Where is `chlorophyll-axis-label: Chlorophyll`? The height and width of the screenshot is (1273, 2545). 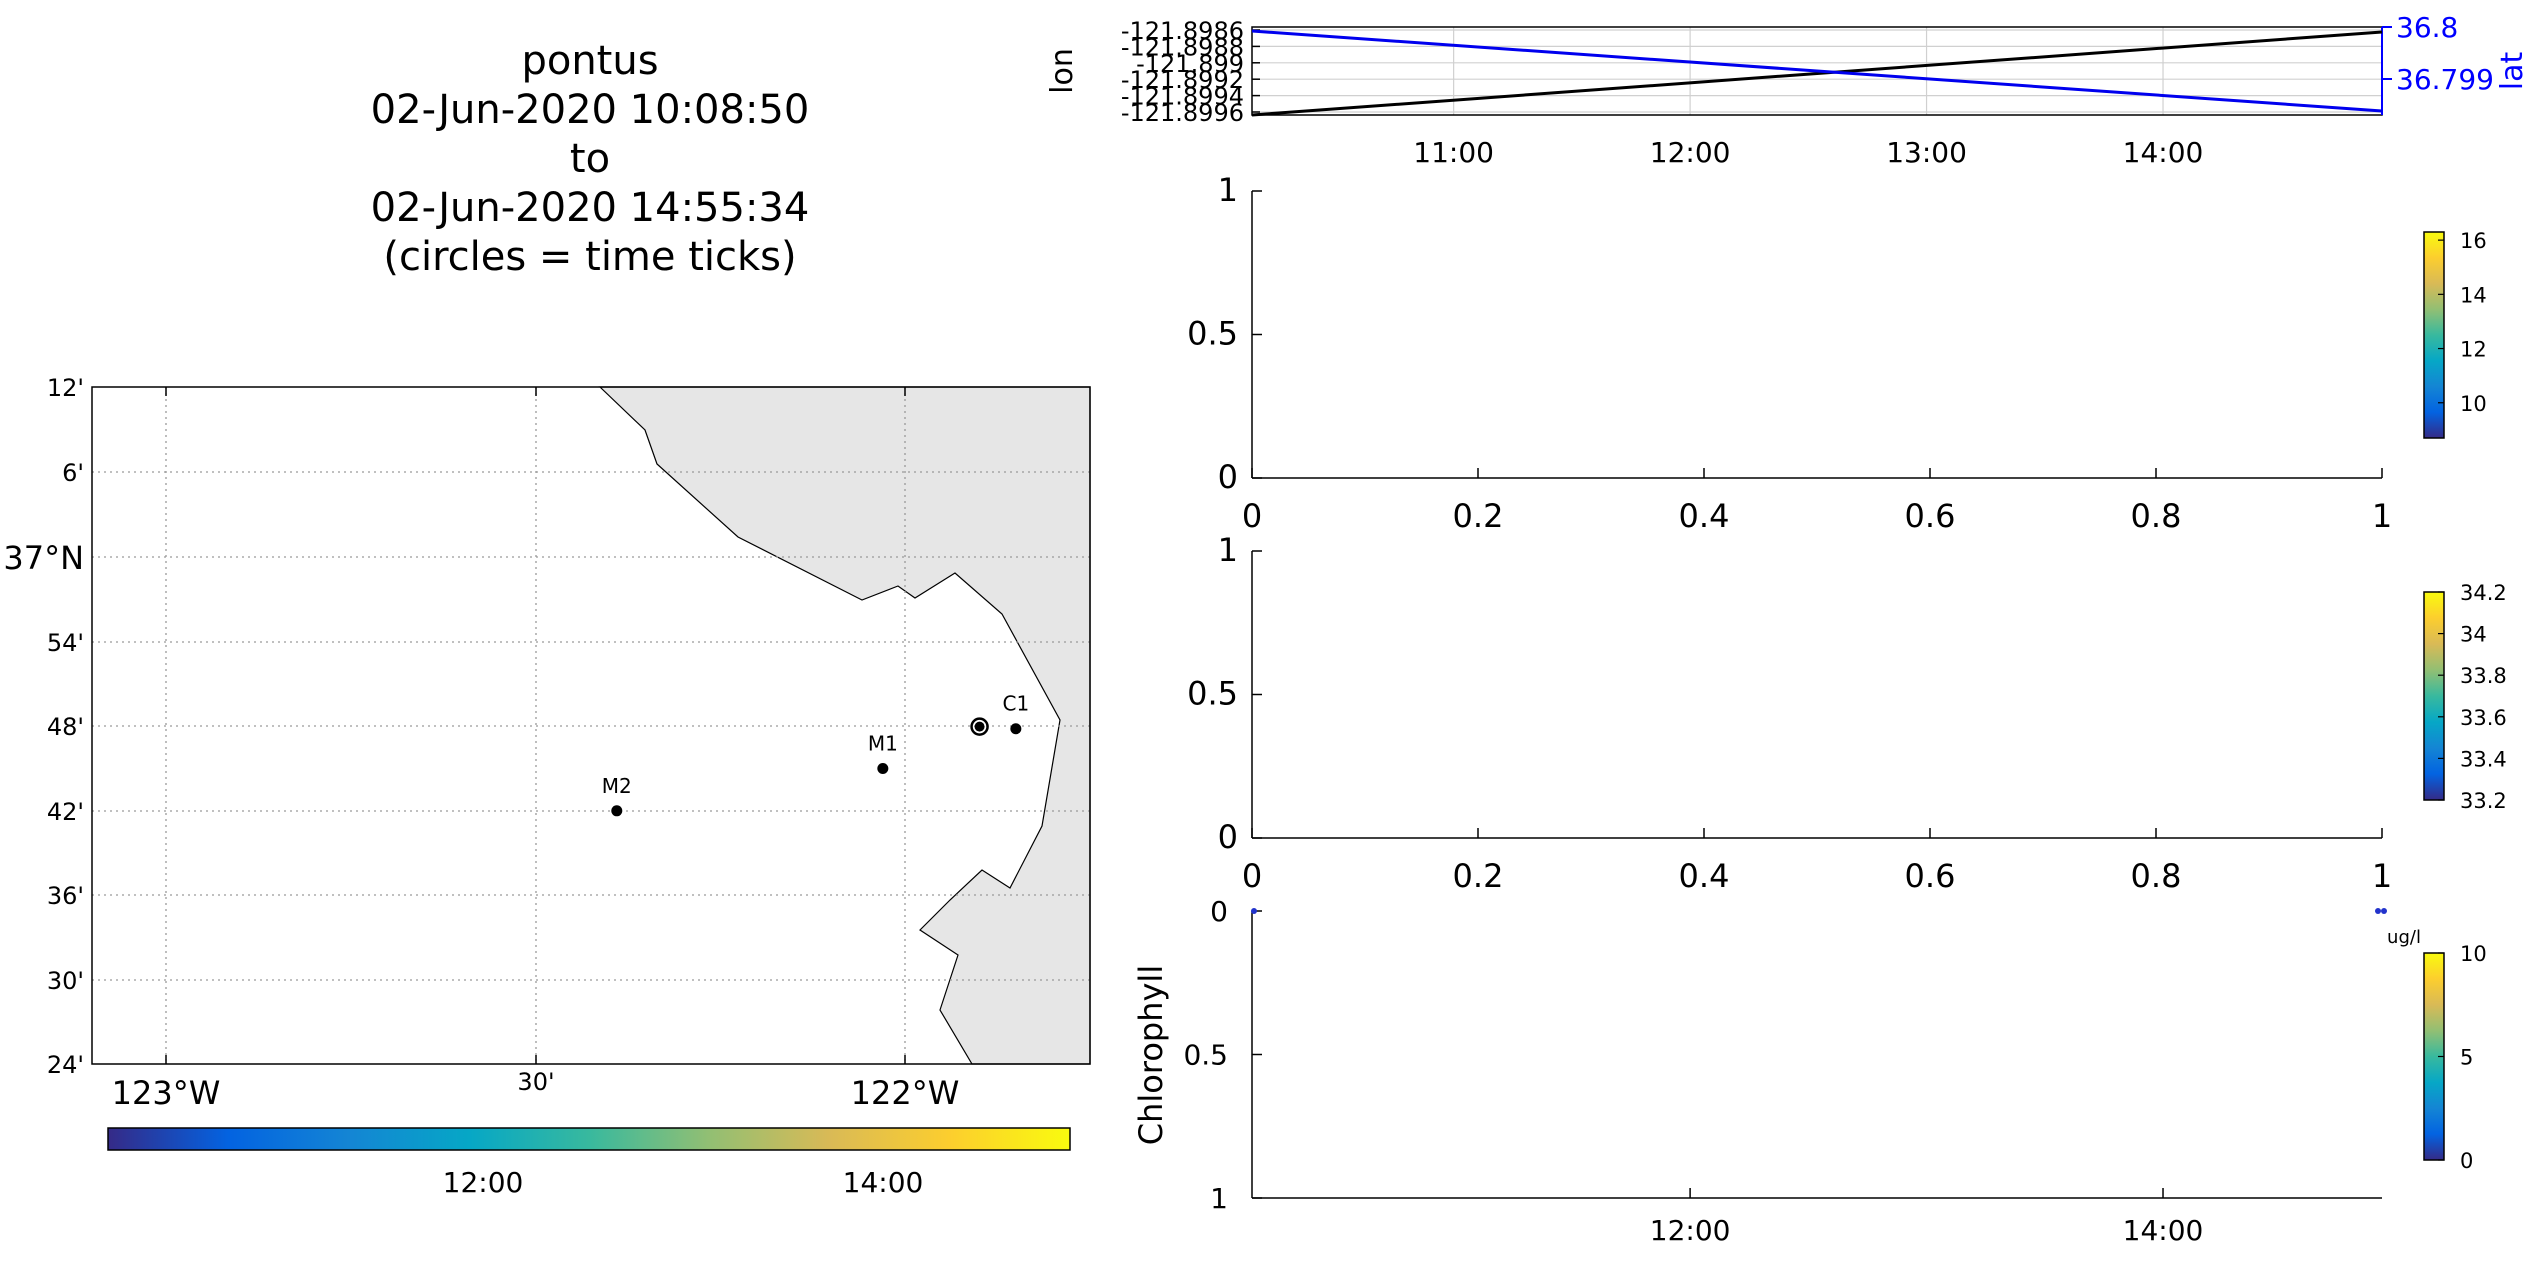 chlorophyll-axis-label: Chlorophyll is located at coordinates (1151, 1055).